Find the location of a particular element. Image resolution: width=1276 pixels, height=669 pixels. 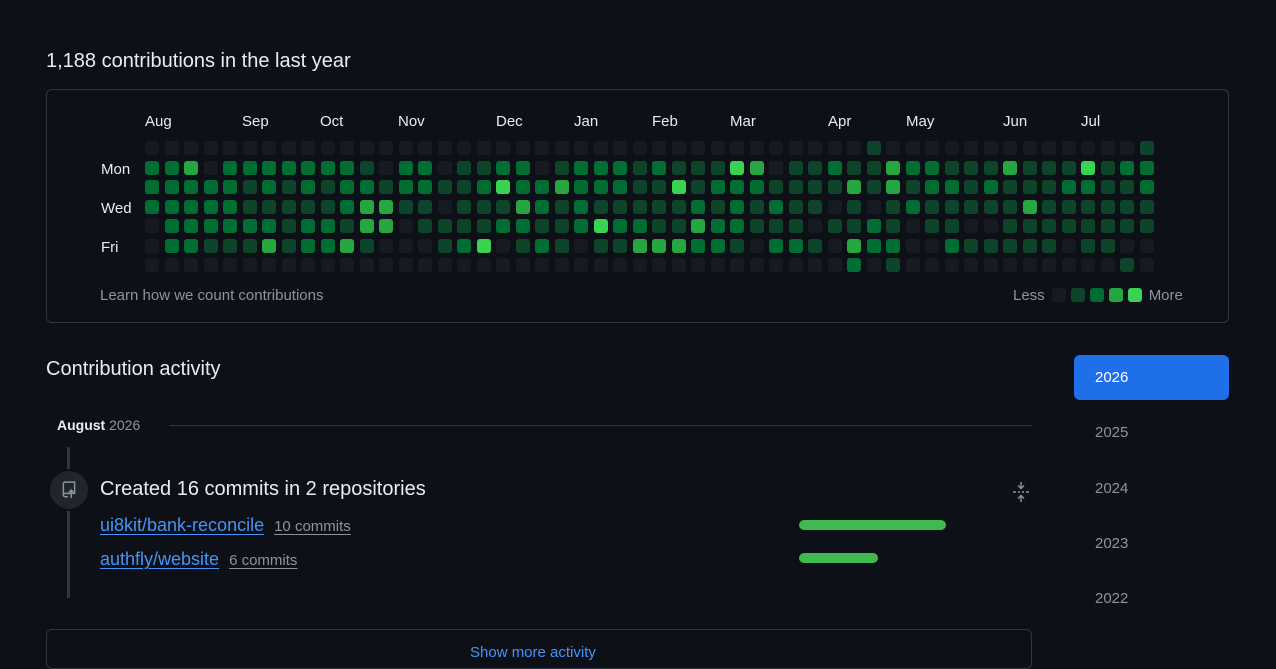

year-button-2023: 2023 is located at coordinates (1112, 543).